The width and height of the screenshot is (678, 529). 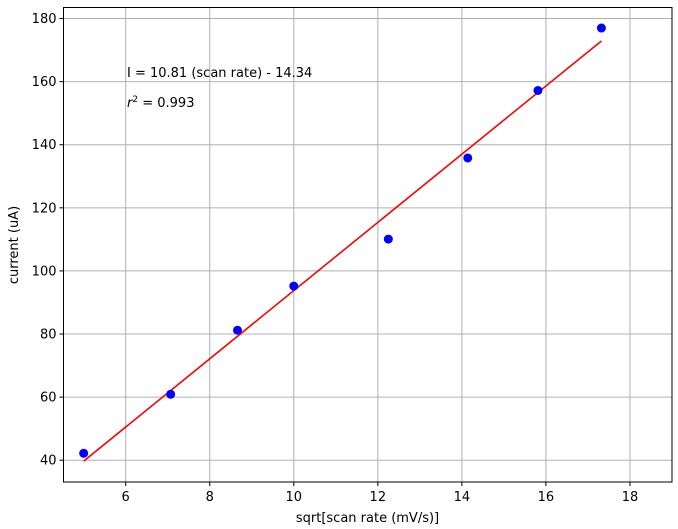 I want to click on r-squared-annotation: r2 = 0.993, so click(x=160, y=103).